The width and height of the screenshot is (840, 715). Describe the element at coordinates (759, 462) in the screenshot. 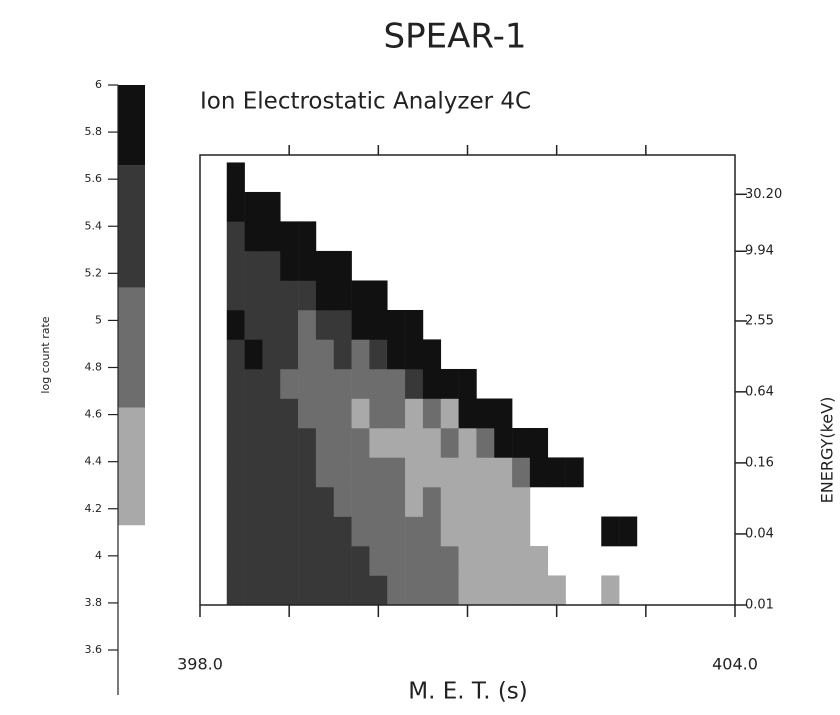

I see `y-tick-label: 0.16` at that location.